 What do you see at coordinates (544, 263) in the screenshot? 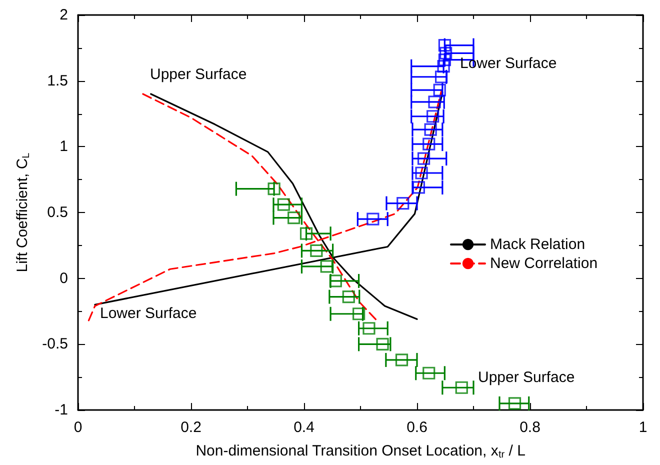
I see `legend-label: New Correlation` at bounding box center [544, 263].